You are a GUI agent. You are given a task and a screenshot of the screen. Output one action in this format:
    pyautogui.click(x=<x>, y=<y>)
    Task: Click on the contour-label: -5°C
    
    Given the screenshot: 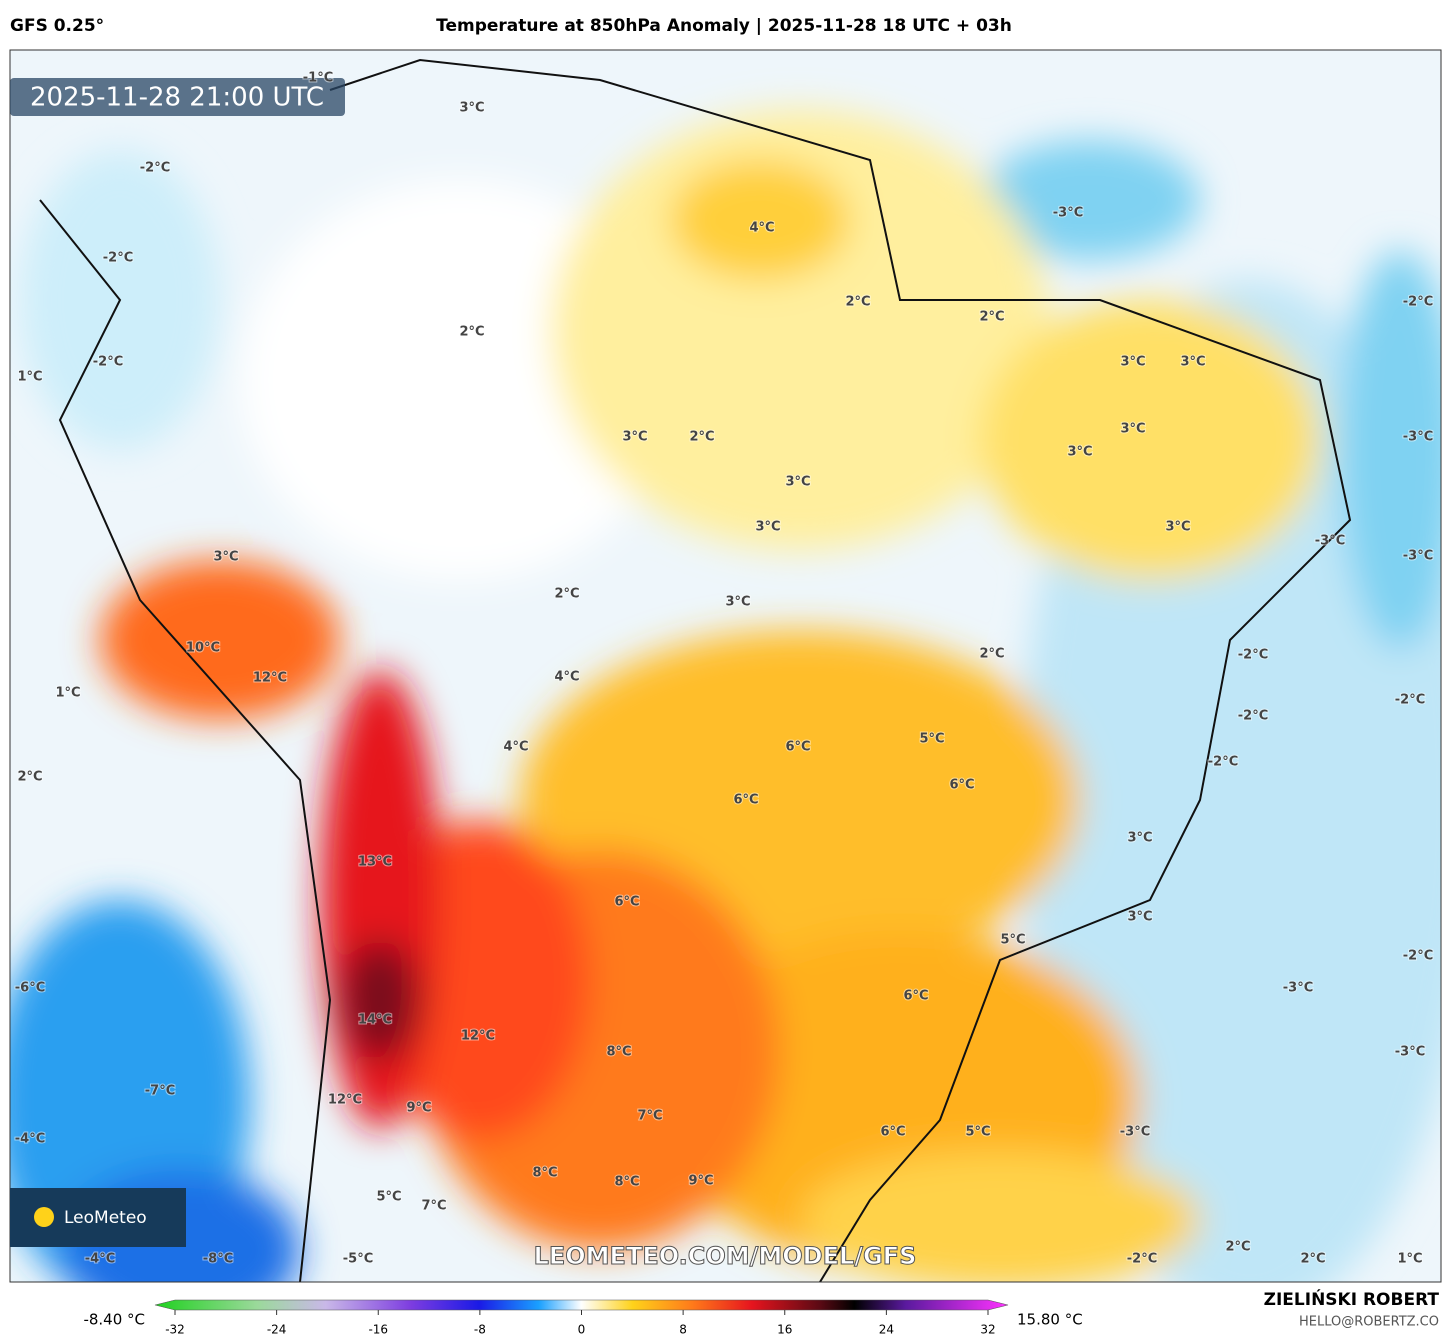 What is the action you would take?
    pyautogui.click(x=358, y=1259)
    